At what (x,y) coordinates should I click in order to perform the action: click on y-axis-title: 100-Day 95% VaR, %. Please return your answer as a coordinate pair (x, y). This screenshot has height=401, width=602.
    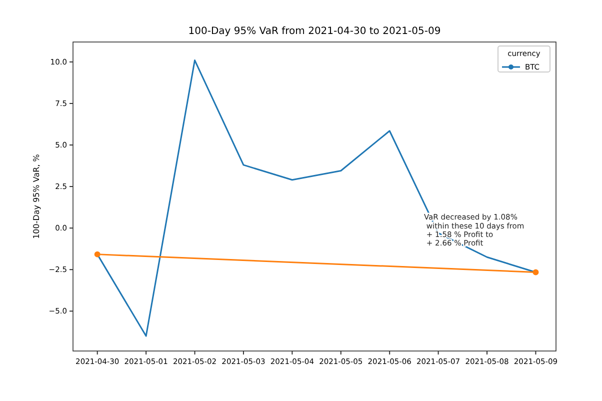
    Looking at the image, I should click on (36, 196).